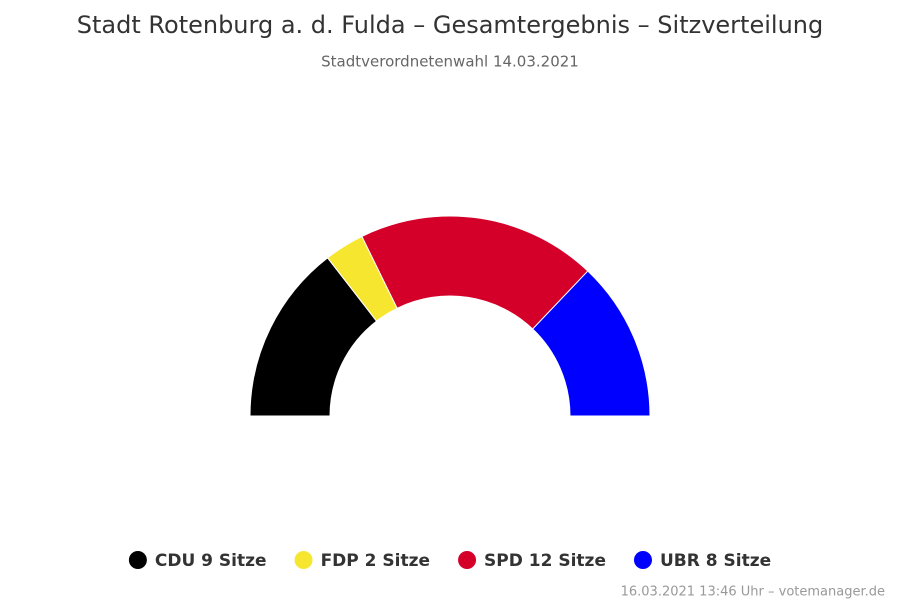  I want to click on chart-subtitle: Stadtverordnetenwahl 14.03.2021, so click(450, 62).